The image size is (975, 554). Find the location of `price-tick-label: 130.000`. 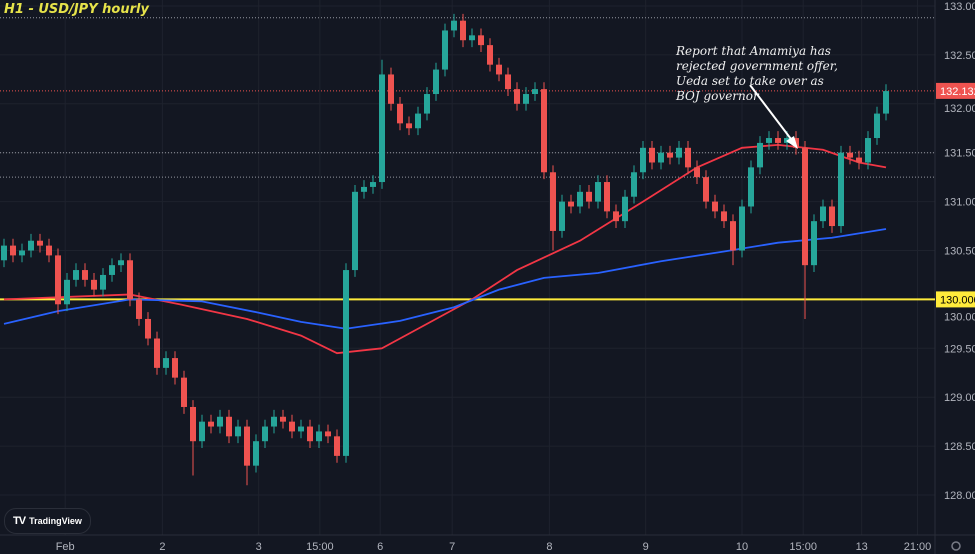

price-tick-label: 130.000 is located at coordinates (959, 317).